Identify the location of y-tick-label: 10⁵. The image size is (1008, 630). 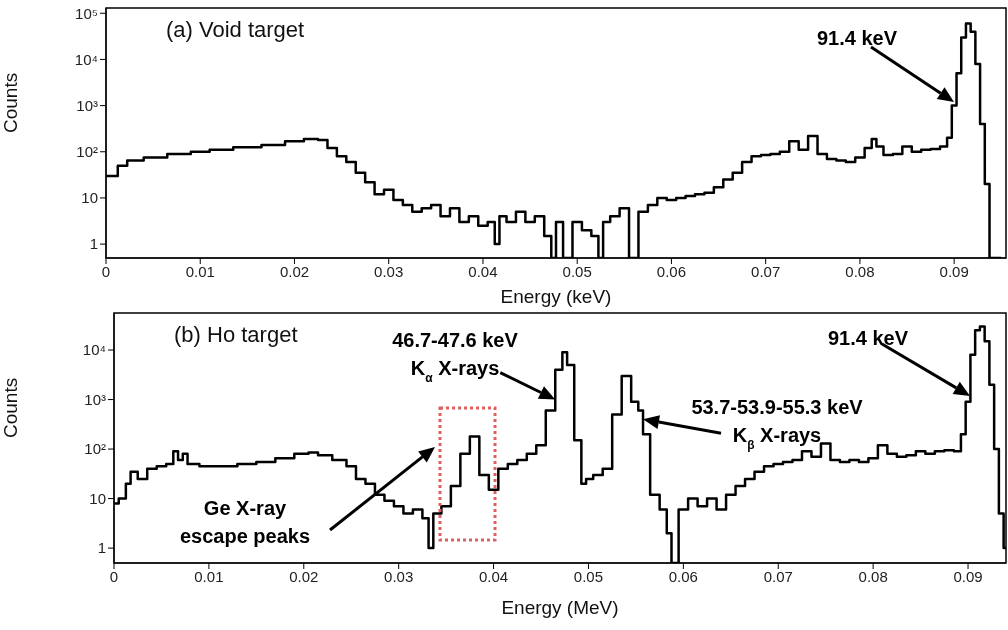
(86, 13).